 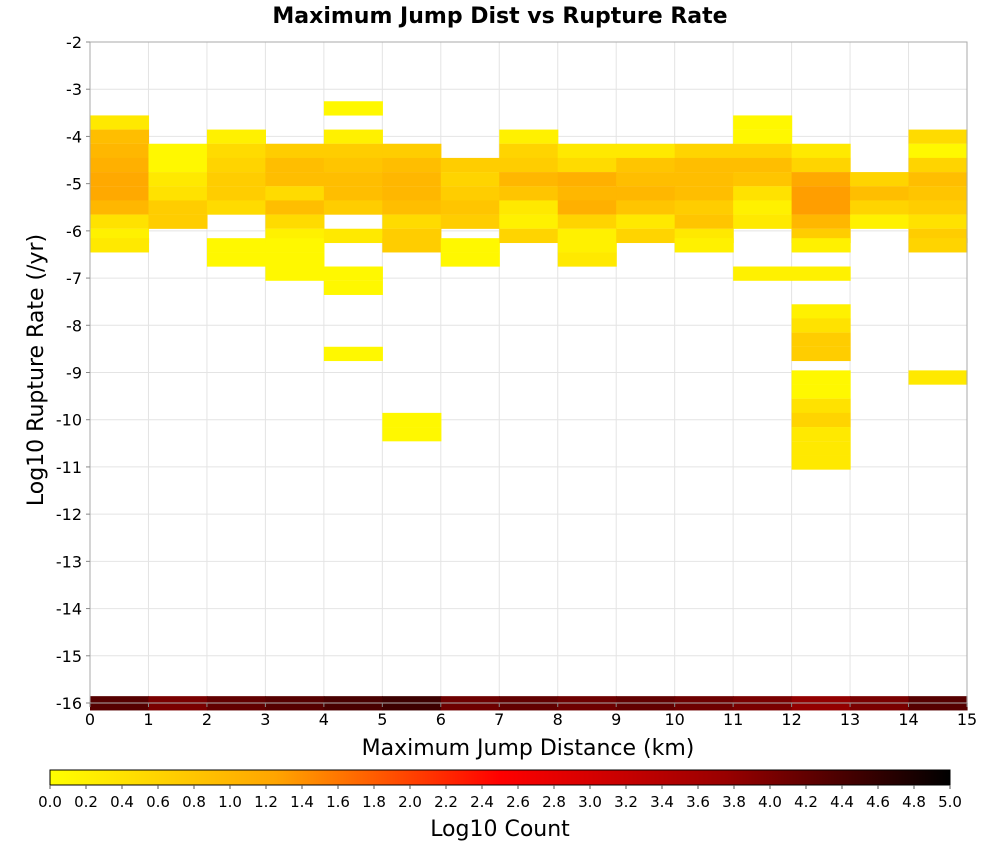 I want to click on colorbar-tick-label: 0.4, so click(x=122, y=802).